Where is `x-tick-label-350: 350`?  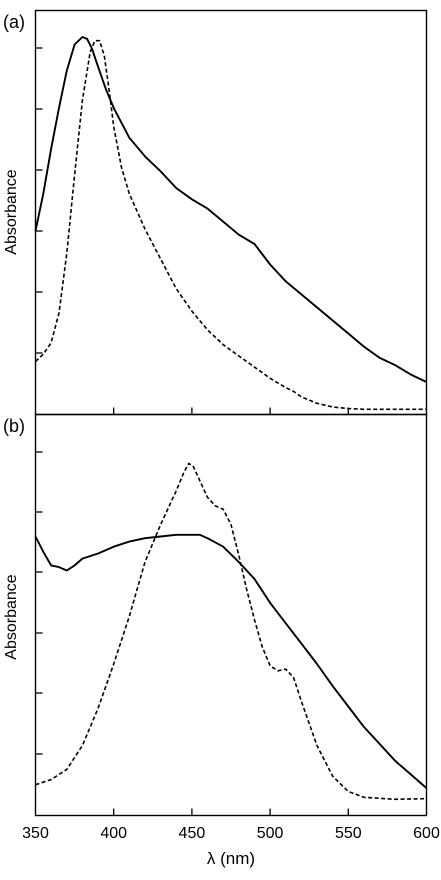 x-tick-label-350: 350 is located at coordinates (35, 833).